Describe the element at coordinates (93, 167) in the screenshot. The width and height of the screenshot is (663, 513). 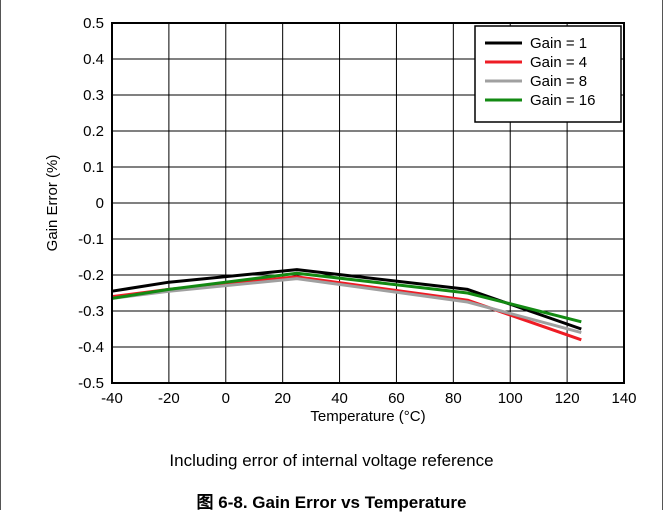
I see `y-tick-label: 0.1` at that location.